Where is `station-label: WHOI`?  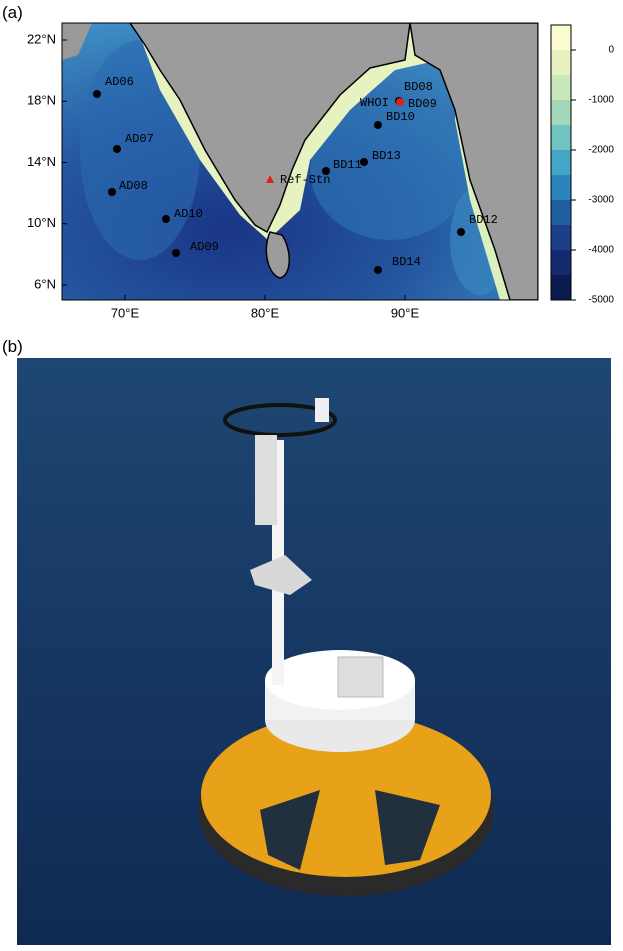 station-label: WHOI is located at coordinates (374, 103).